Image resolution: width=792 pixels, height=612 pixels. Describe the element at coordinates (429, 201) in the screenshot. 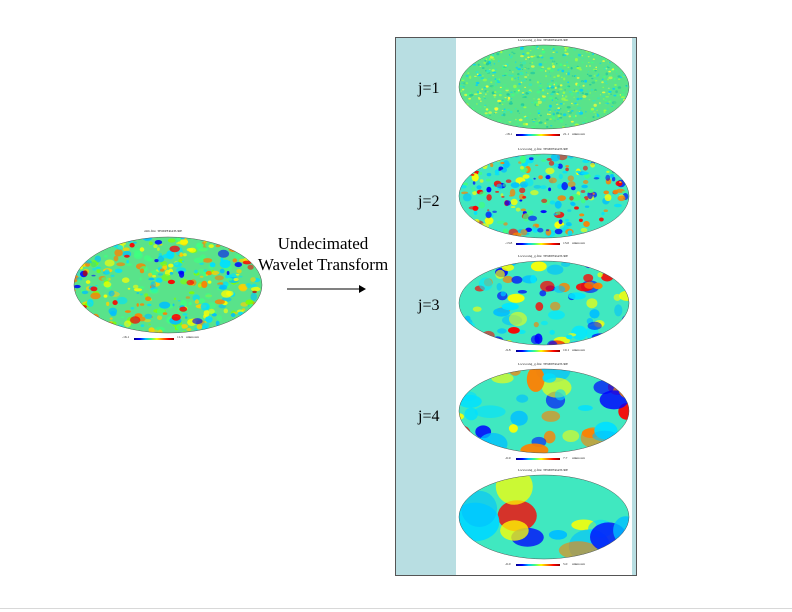

I see `scale-label-j2: j=2` at that location.